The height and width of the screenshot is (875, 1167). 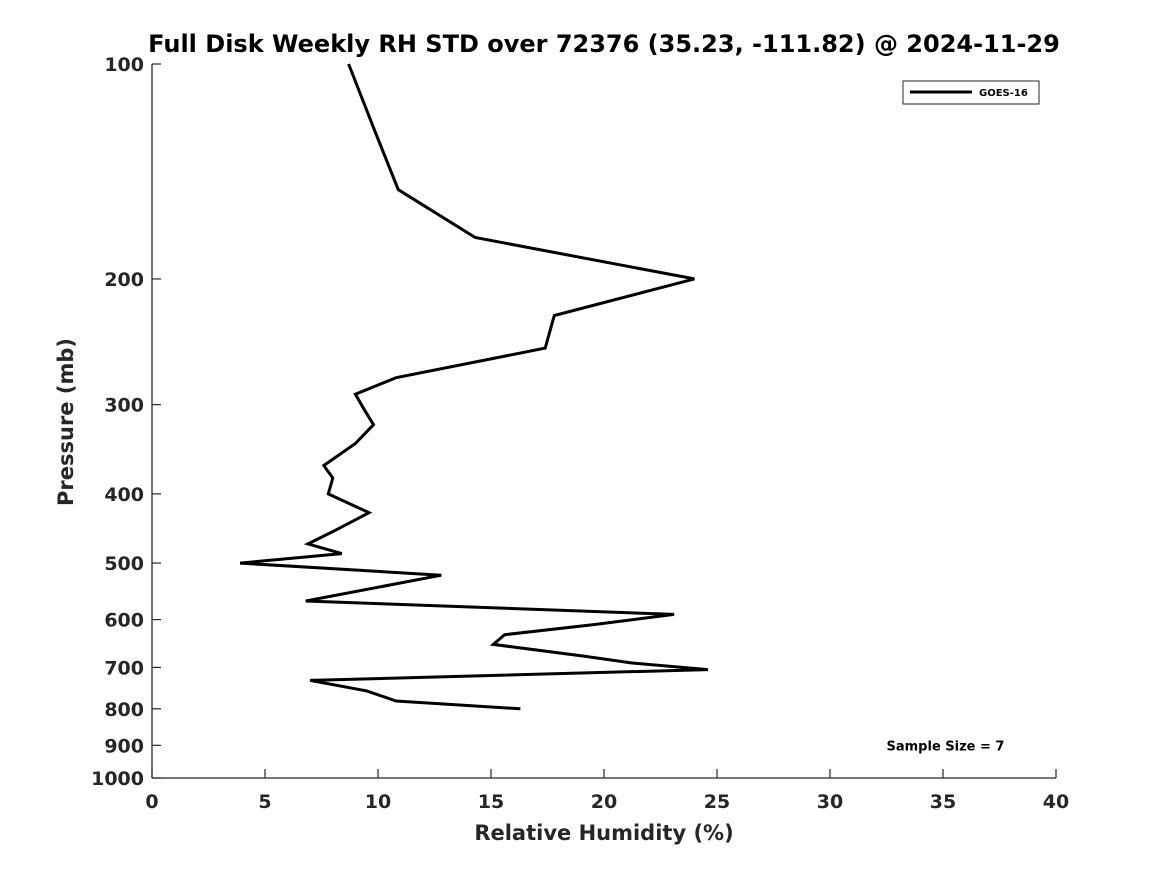 What do you see at coordinates (124, 280) in the screenshot?
I see `y-tick-label: 200` at bounding box center [124, 280].